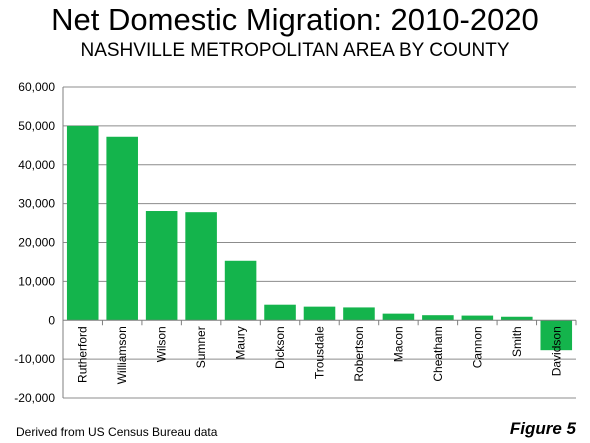 The height and width of the screenshot is (443, 590). Describe the element at coordinates (34, 398) in the screenshot. I see `y-tick-label: -20,000` at that location.